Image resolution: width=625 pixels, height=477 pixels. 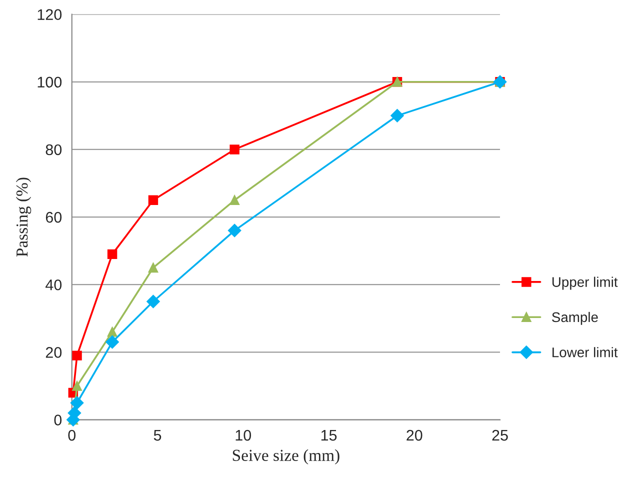 What do you see at coordinates (575, 318) in the screenshot?
I see `legend-label: Sample` at bounding box center [575, 318].